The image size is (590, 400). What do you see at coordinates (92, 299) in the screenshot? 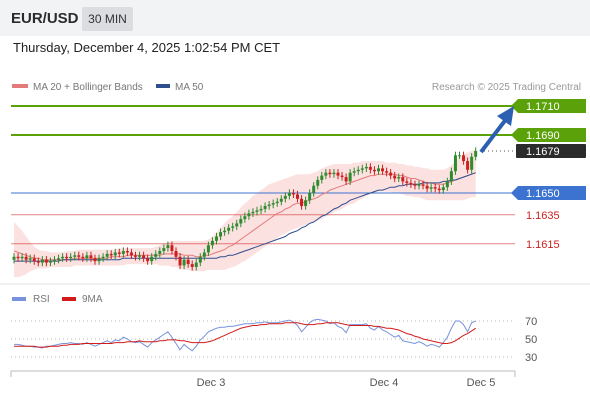
I see `rsi-ma-legend-label: 9MA` at bounding box center [92, 299].